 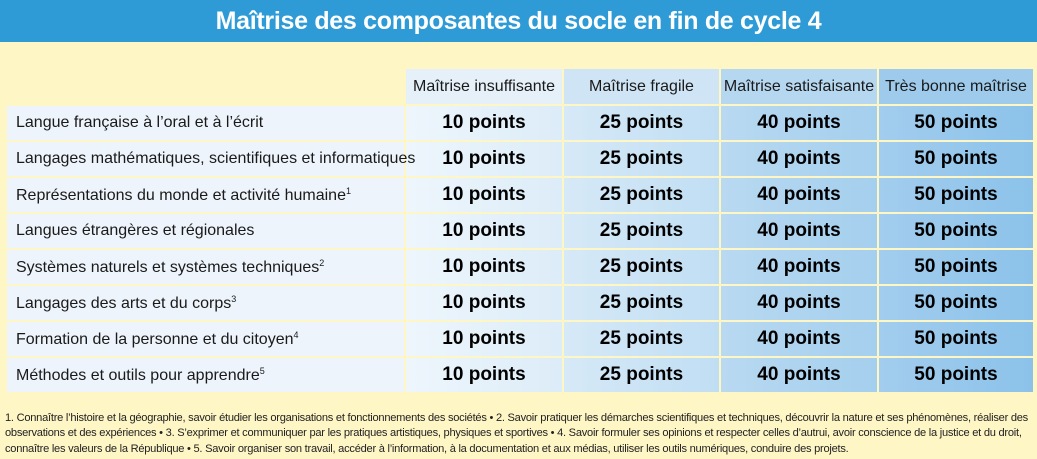 I want to click on row-label-text: Systèmes naturels et systèmes techniques, so click(x=168, y=267).